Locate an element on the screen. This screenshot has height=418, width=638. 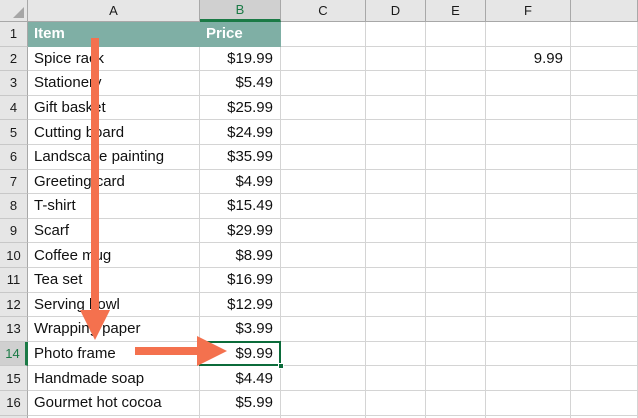
cell-a12: Serving bowl is located at coordinates (114, 305).